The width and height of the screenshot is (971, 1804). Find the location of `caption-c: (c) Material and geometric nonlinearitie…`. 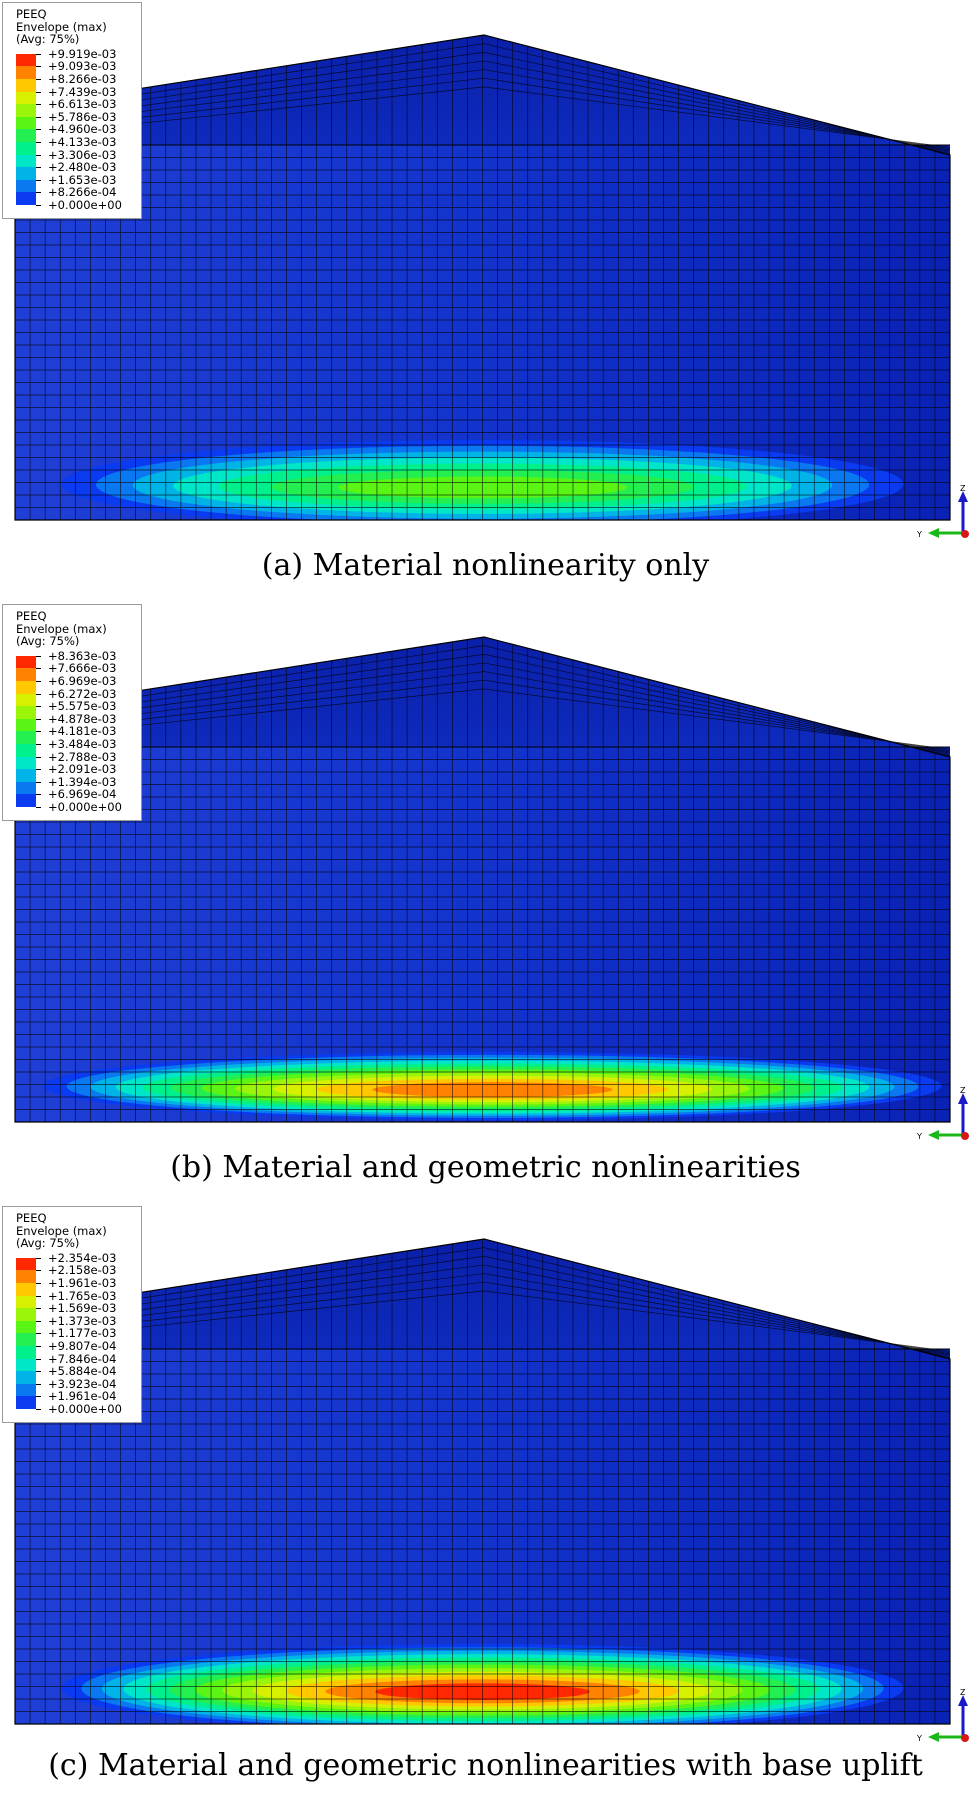

caption-c: (c) Material and geometric nonlinearitie… is located at coordinates (485, 1765).